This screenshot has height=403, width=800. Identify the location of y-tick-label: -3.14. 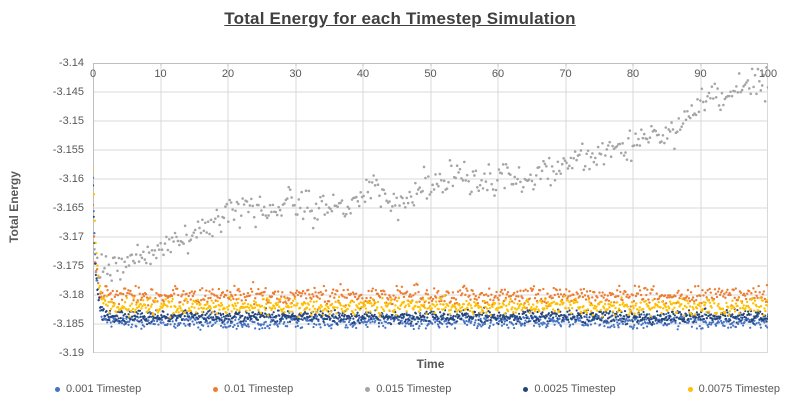
(71, 63).